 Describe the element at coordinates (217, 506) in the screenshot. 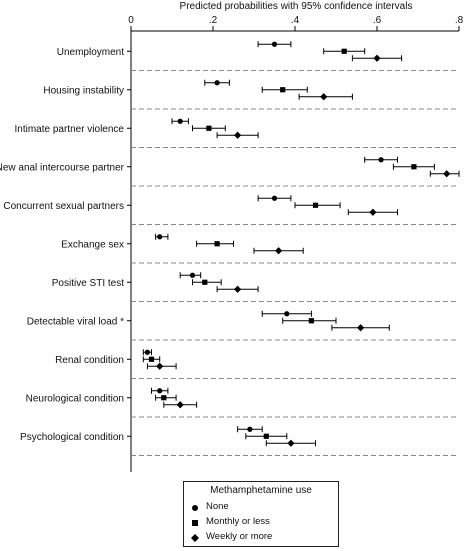

I see `legend-label: None` at that location.